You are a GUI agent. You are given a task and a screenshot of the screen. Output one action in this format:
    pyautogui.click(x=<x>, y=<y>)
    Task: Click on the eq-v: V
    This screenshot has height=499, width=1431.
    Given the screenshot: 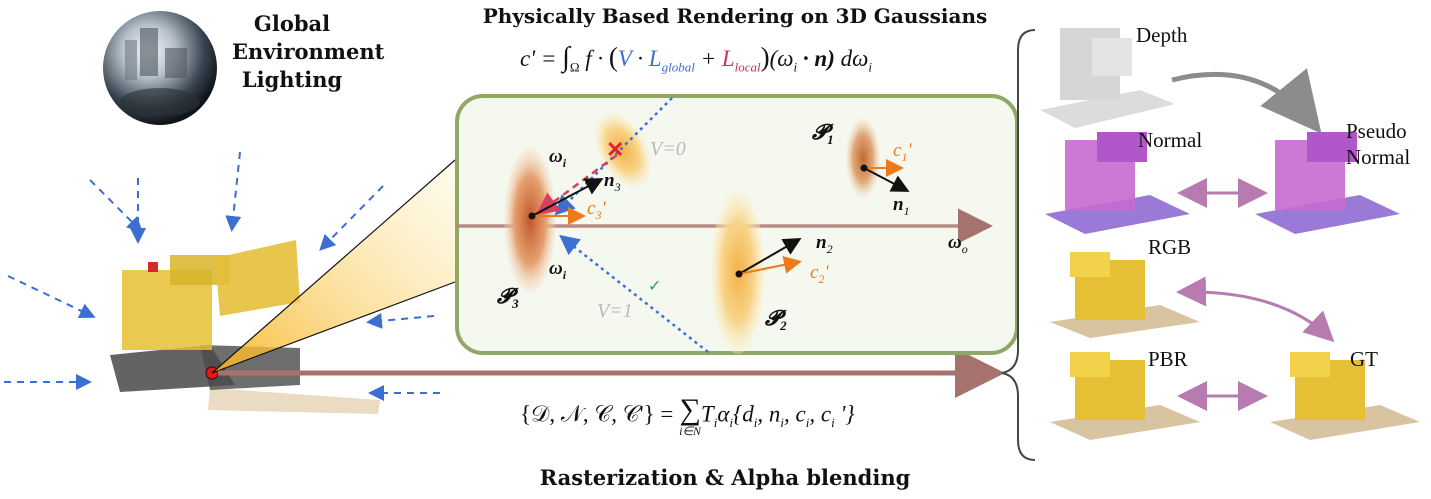 What is the action you would take?
    pyautogui.click(x=624, y=58)
    